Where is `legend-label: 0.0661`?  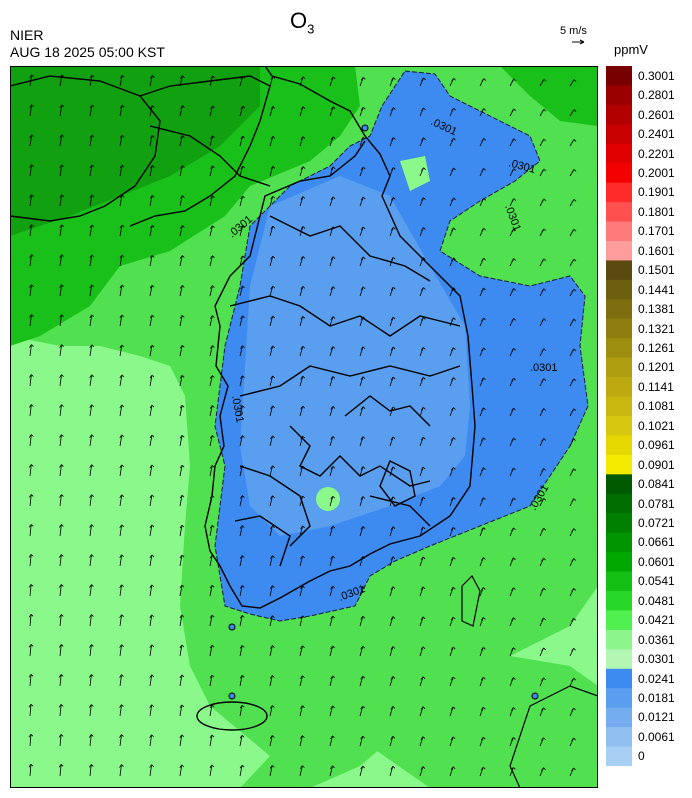
legend-label: 0.0661 is located at coordinates (656, 542).